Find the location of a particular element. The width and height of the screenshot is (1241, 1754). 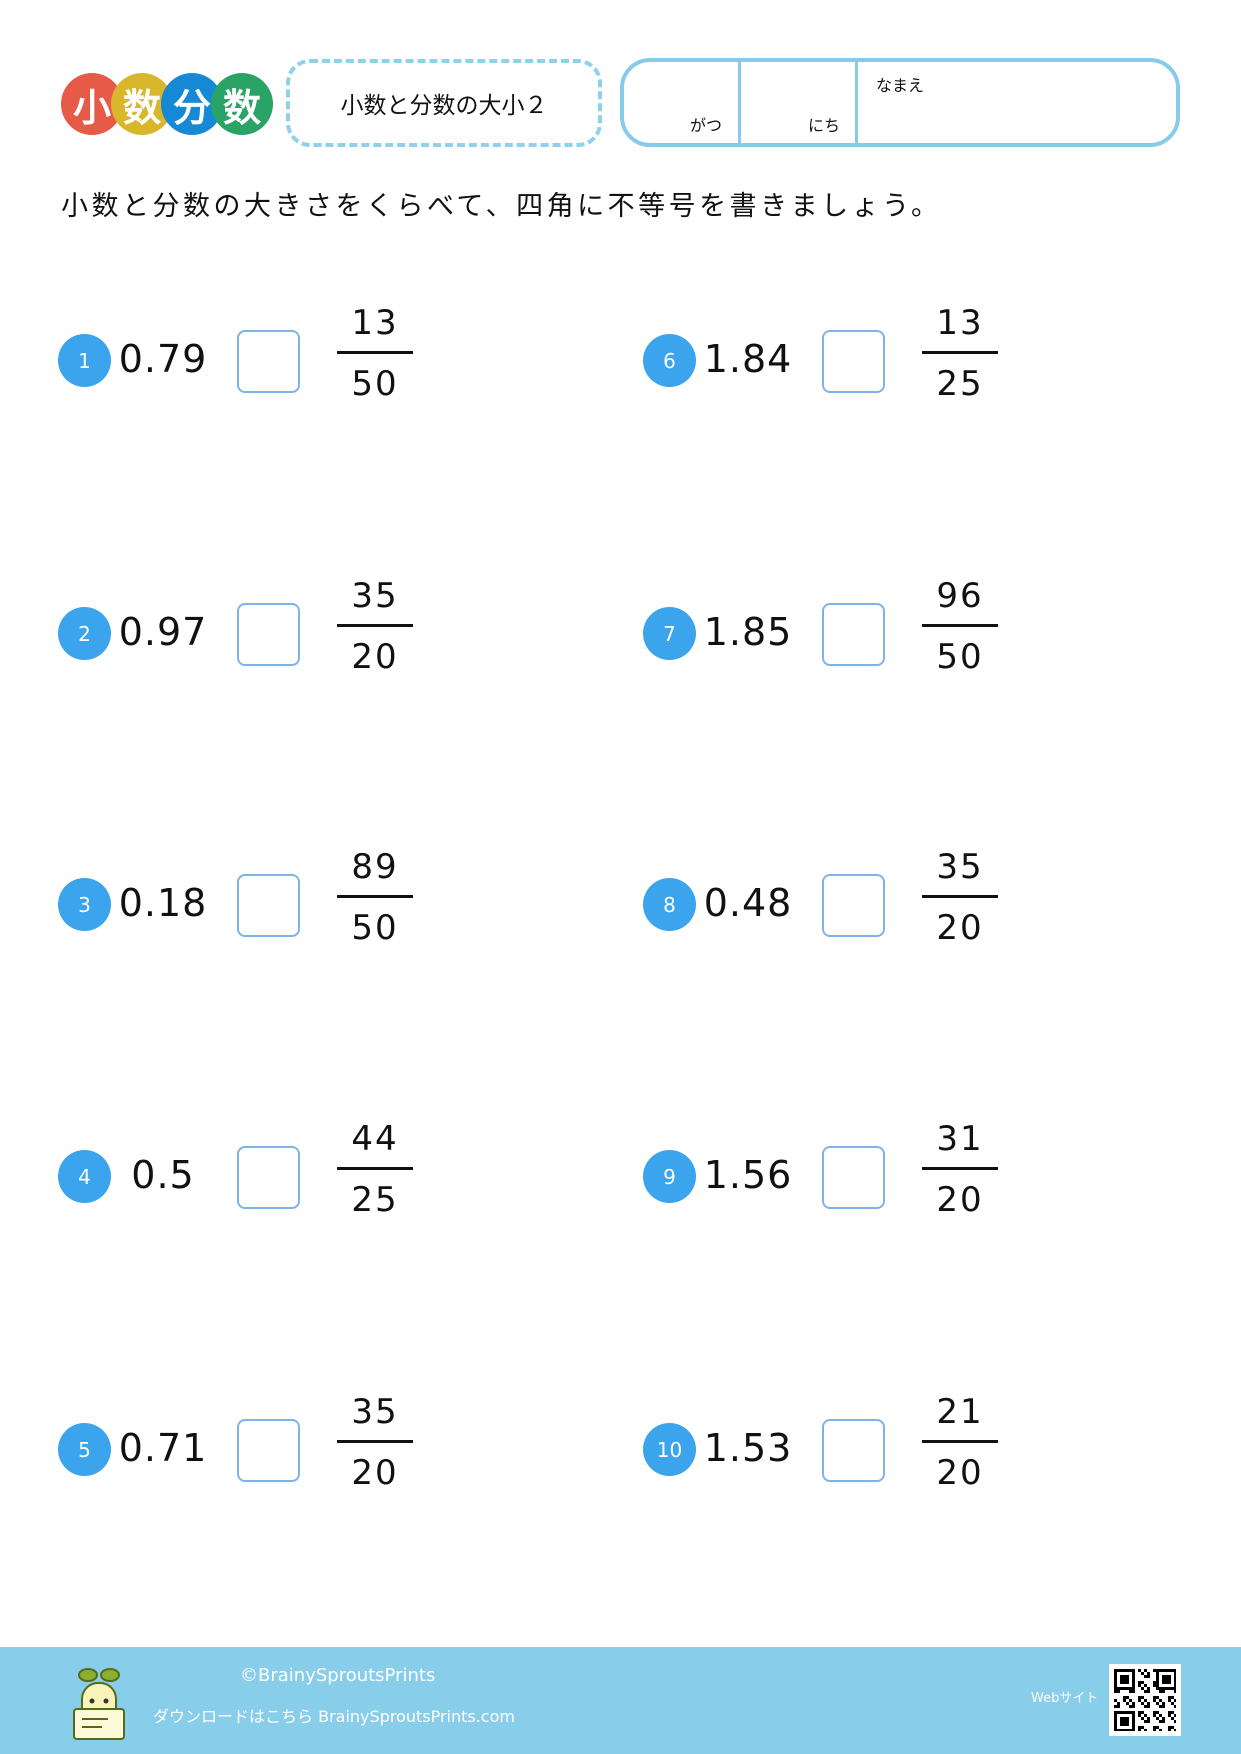

logo-circle: 数 is located at coordinates (242, 104).